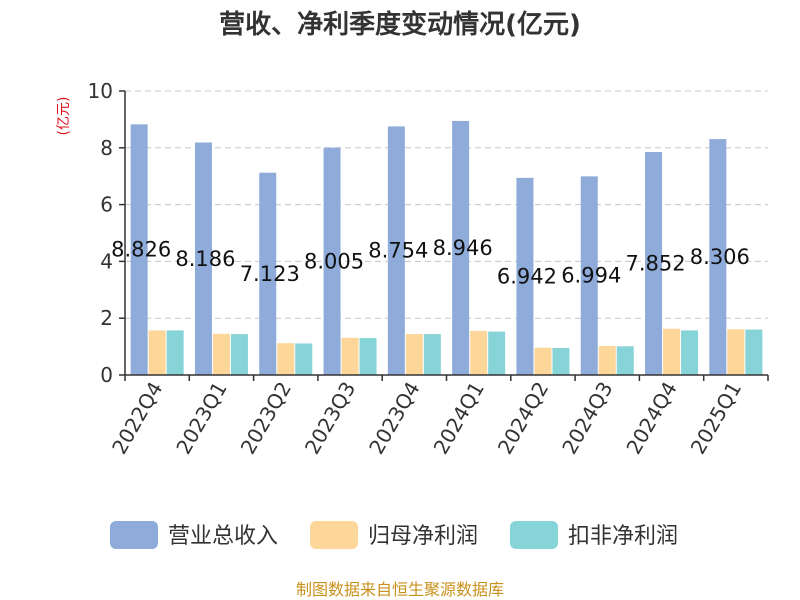  I want to click on data-label: 8.754, so click(398, 251).